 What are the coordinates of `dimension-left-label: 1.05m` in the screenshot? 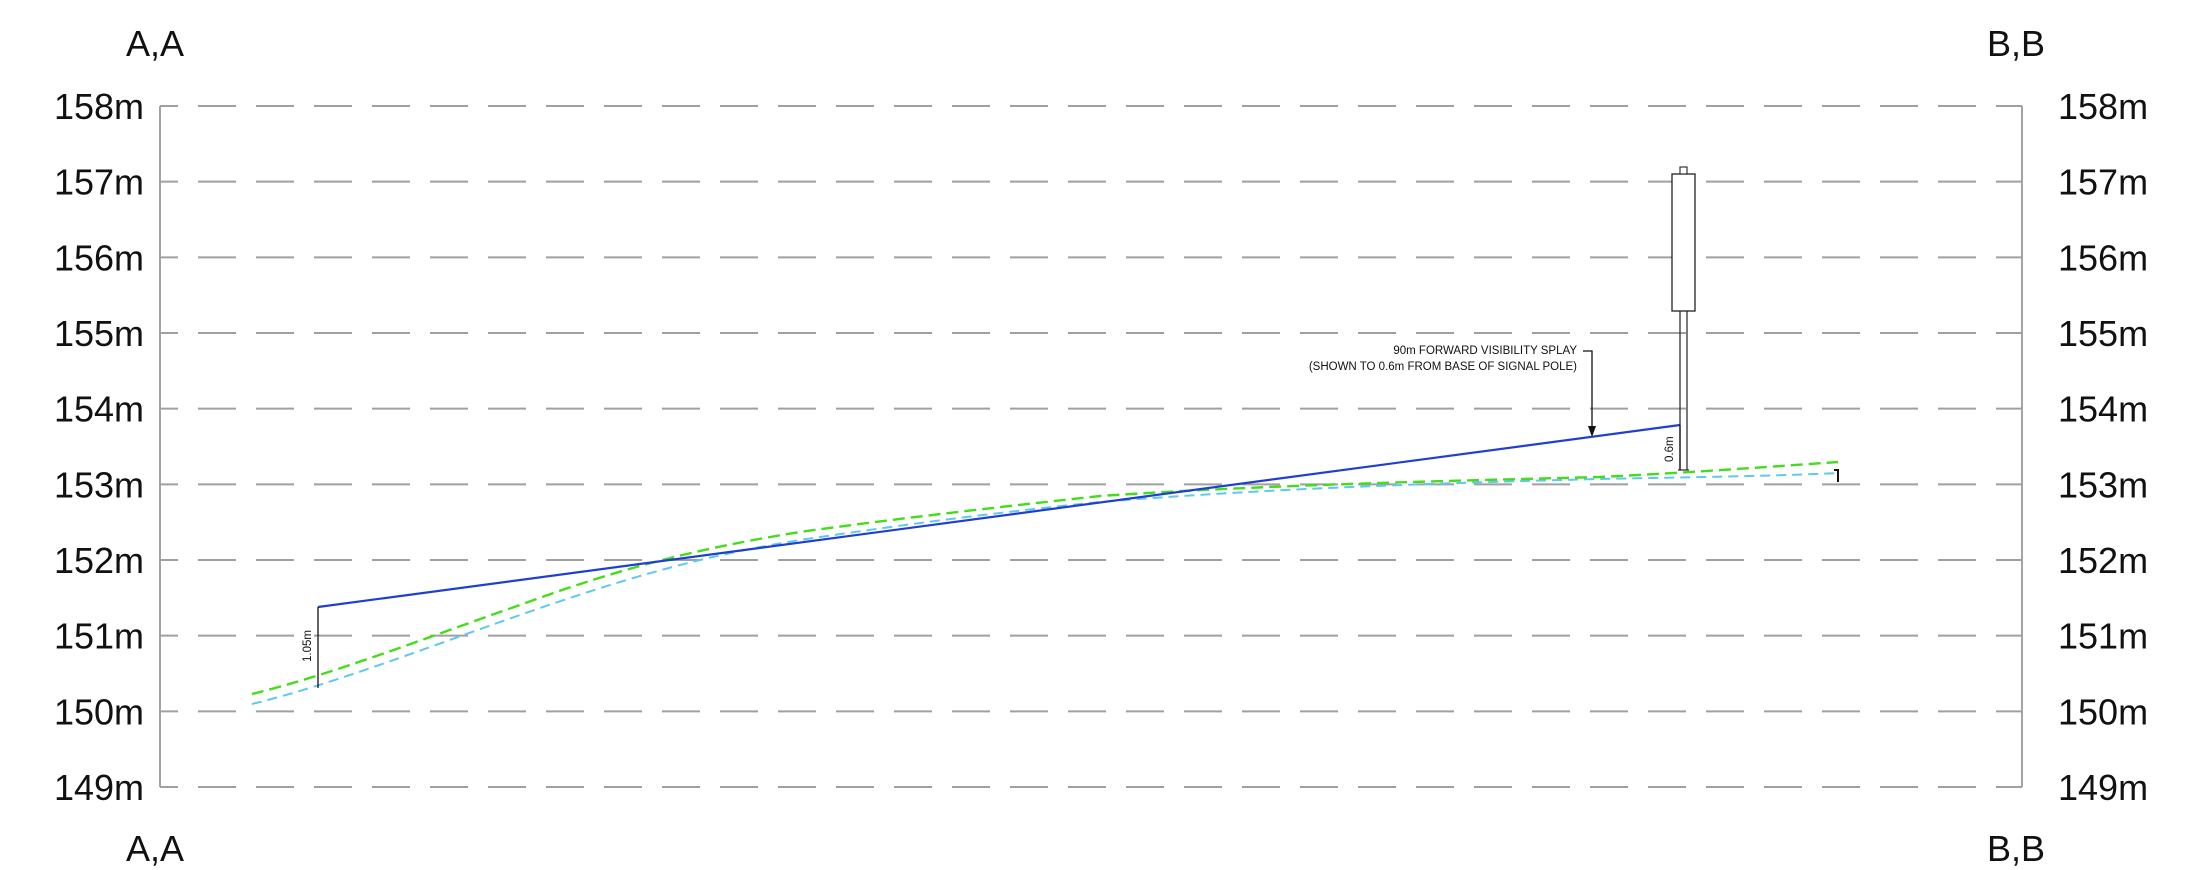 It's located at (308, 646).